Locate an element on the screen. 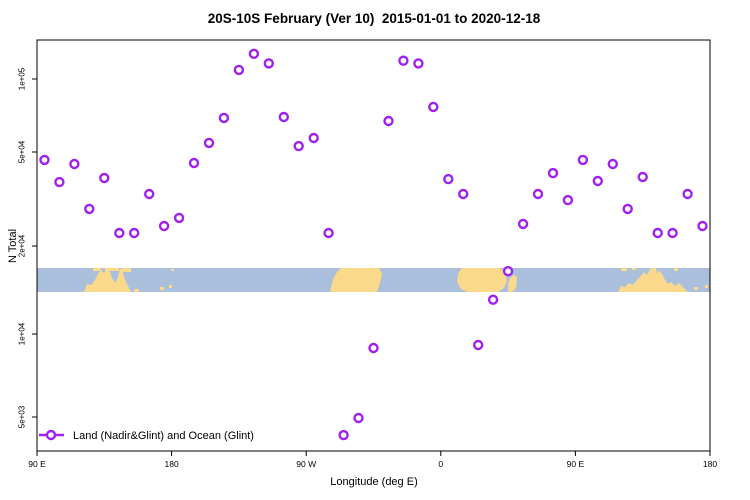 The height and width of the screenshot is (500, 750). legend-marker-icon is located at coordinates (51, 435).